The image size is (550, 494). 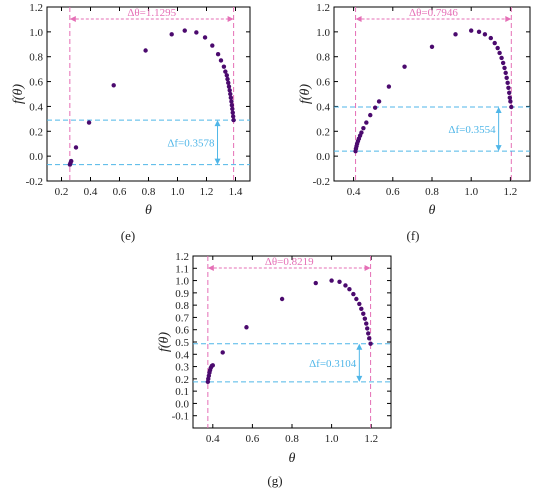 What do you see at coordinates (210, 268) in the screenshot?
I see `delta-theta-arrowhead-left` at bounding box center [210, 268].